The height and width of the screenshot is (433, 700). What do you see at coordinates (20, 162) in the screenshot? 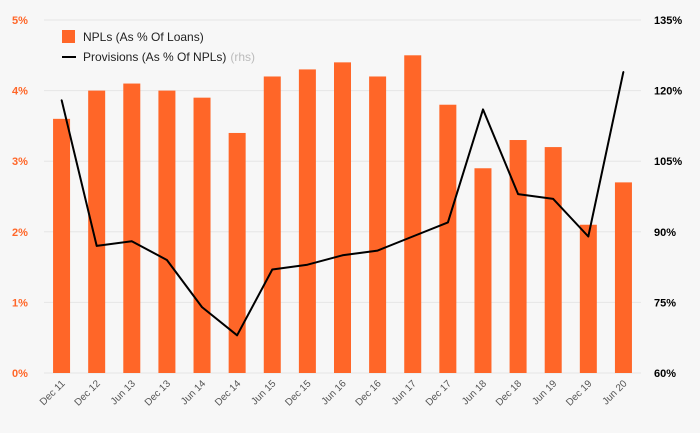
I see `left-tick-label: 3%` at bounding box center [20, 162].